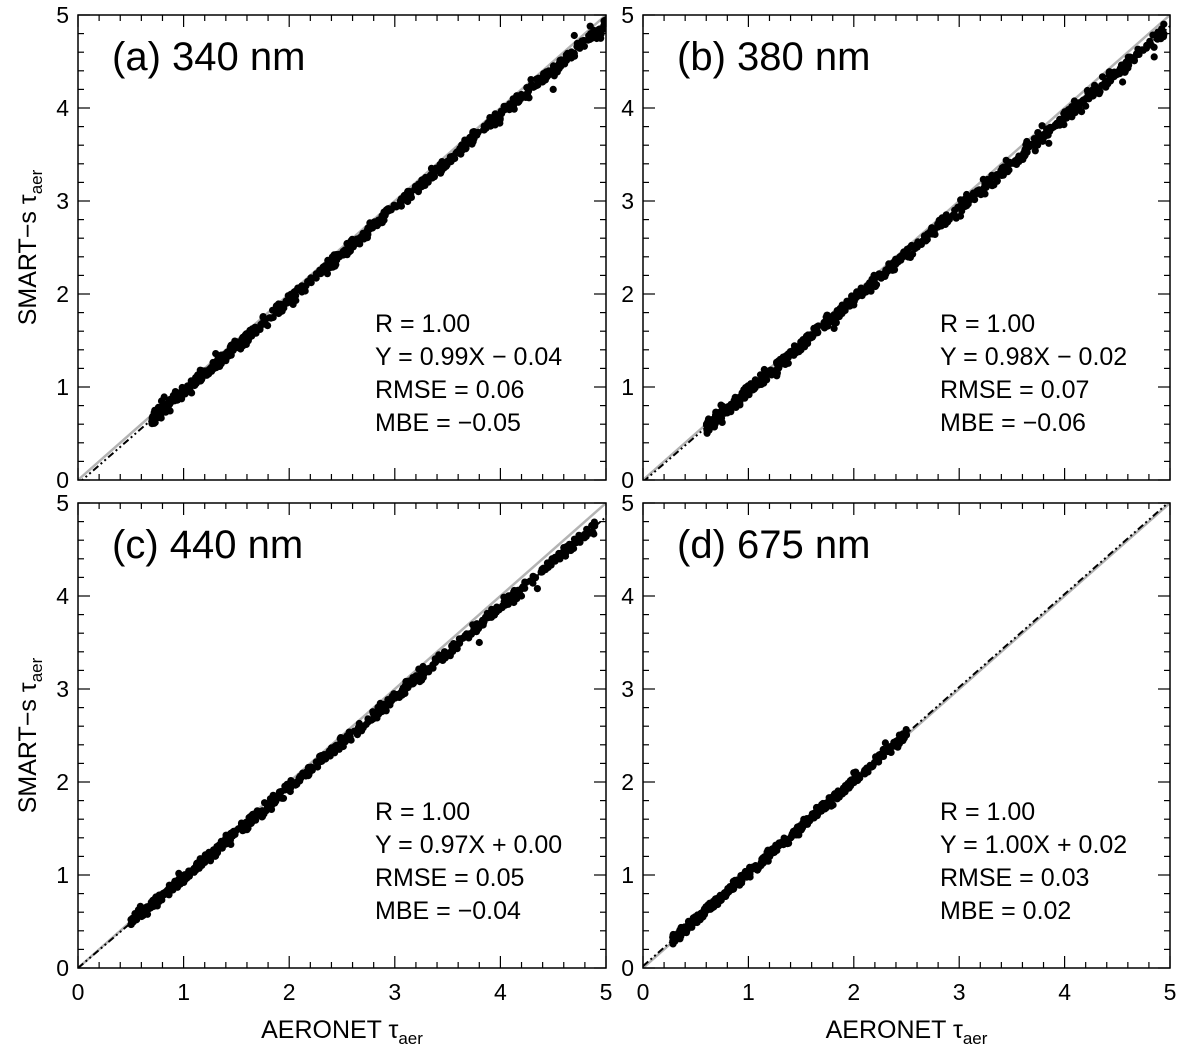  I want to click on x-tick-label: 5, so click(606, 992).